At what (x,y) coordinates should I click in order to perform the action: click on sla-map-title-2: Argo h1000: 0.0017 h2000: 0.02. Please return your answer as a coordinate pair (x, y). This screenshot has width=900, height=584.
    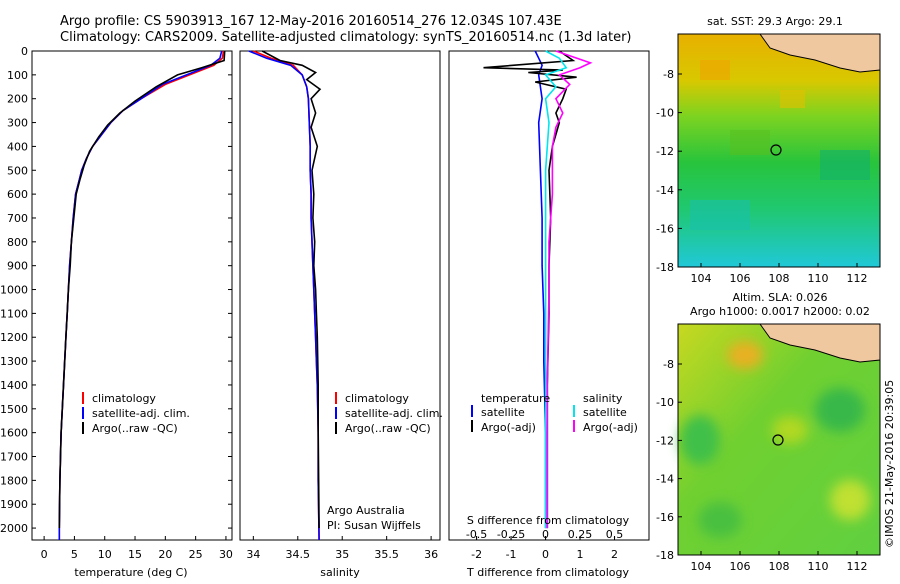
    Looking at the image, I should click on (780, 311).